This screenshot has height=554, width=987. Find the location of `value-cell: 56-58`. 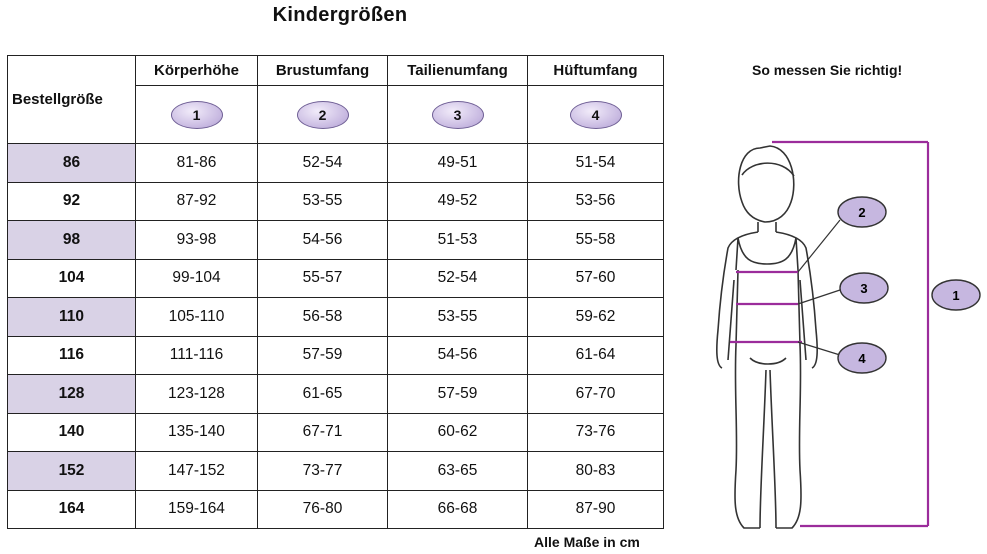

value-cell: 56-58 is located at coordinates (322, 317).